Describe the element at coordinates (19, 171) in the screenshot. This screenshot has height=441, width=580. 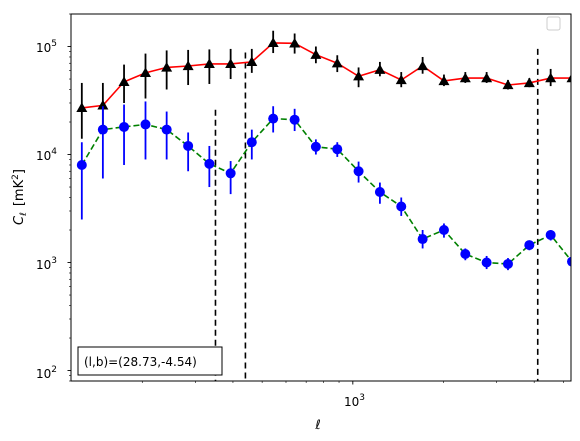
I see `y-axis-label-unit-close: ]` at that location.